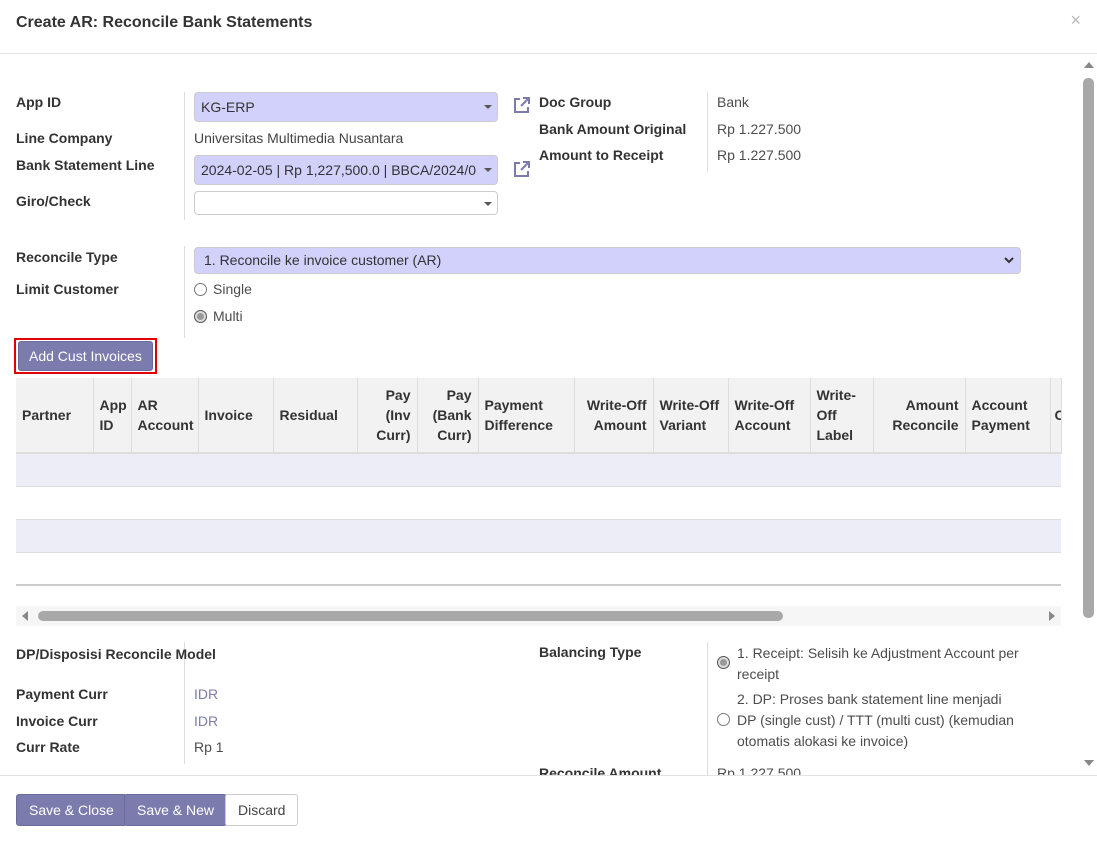 The image size is (1097, 841). I want to click on invoice-curr-value: IDR, so click(206, 721).